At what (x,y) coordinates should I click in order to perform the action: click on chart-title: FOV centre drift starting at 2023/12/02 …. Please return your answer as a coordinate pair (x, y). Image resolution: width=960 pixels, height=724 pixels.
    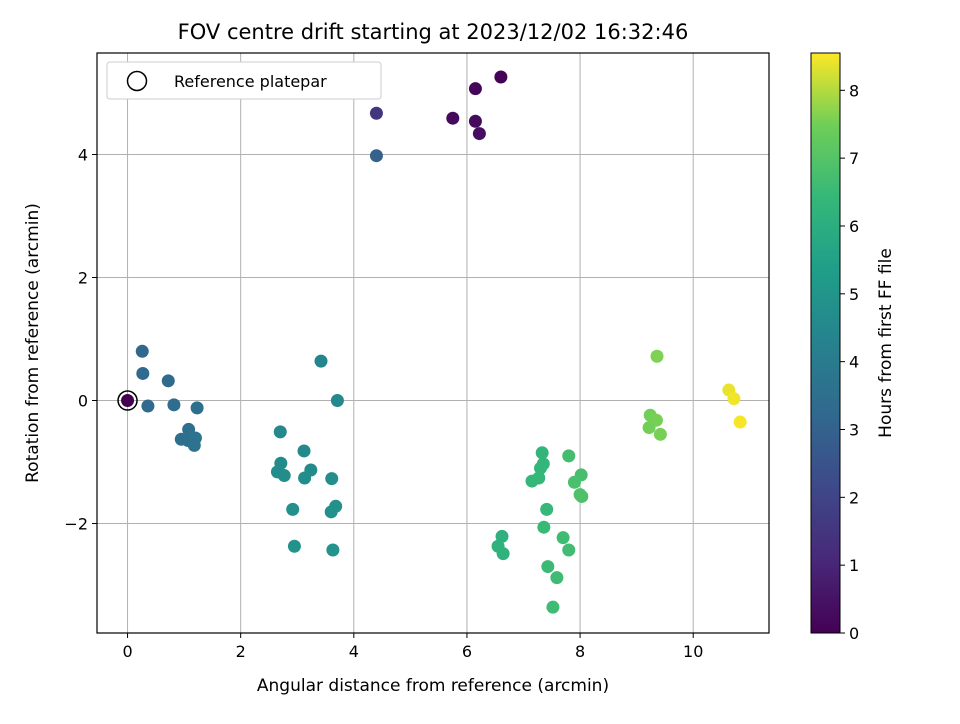
    Looking at the image, I should click on (433, 32).